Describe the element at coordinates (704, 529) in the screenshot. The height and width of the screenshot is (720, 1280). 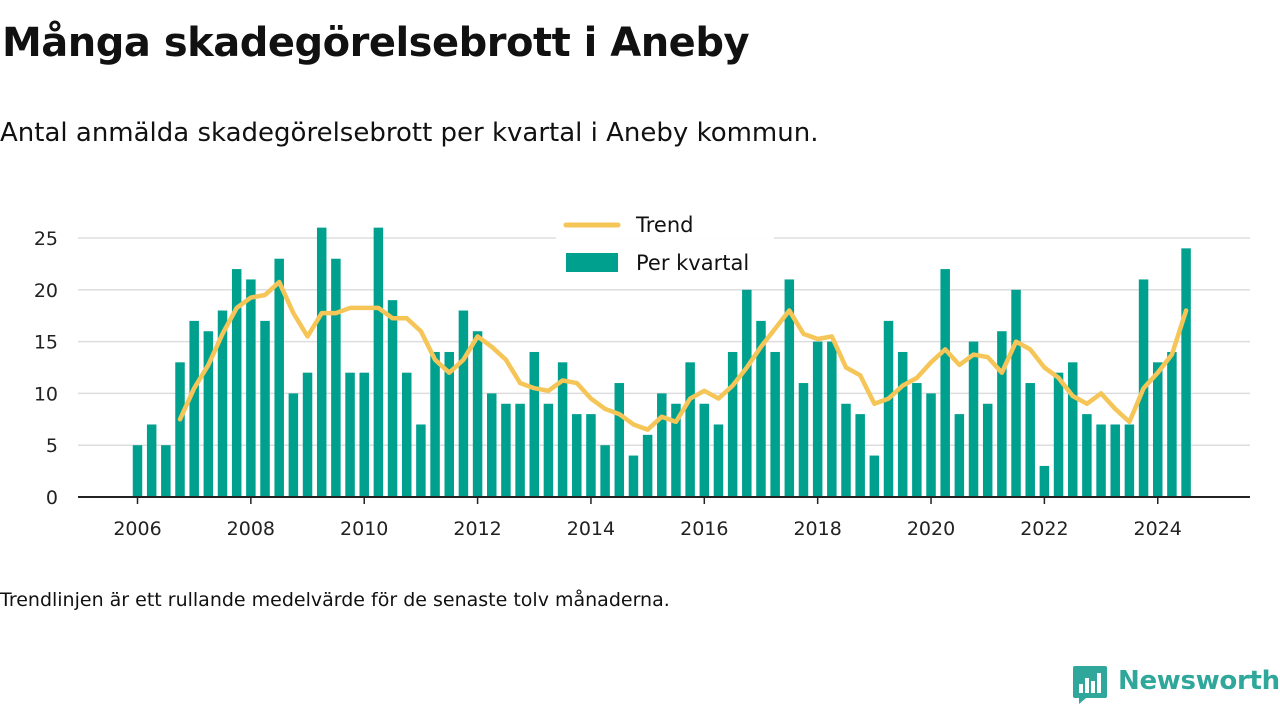
I see `x-tick-label: 2016` at that location.